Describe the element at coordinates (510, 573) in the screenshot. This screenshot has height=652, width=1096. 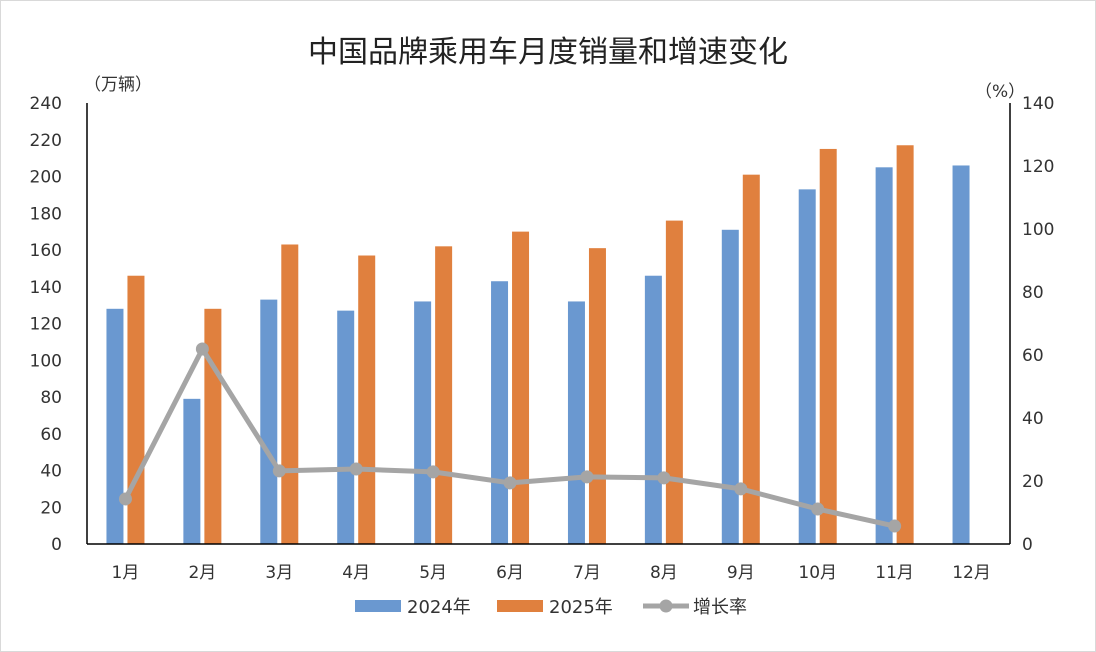
I see `x-tick-label: 6月` at that location.